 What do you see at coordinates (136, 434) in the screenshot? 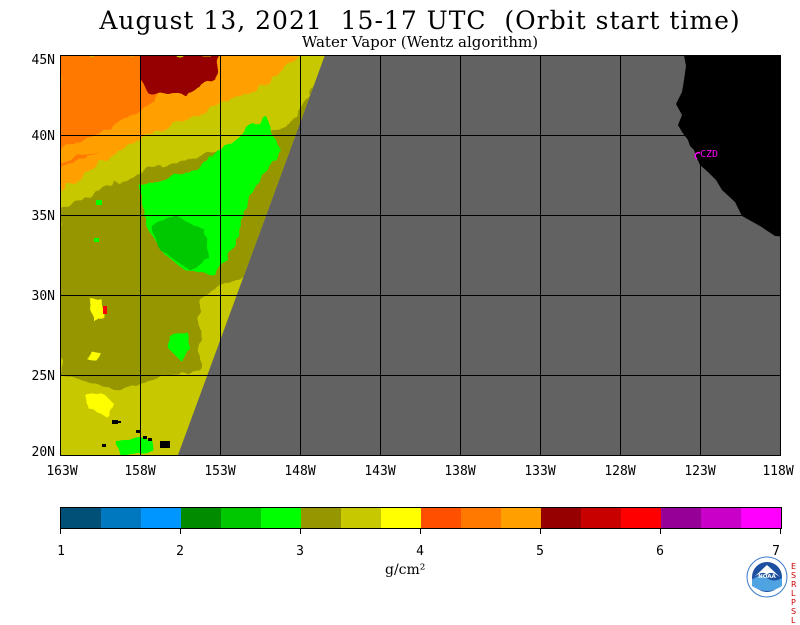
I see `hawaii-islands` at bounding box center [136, 434].